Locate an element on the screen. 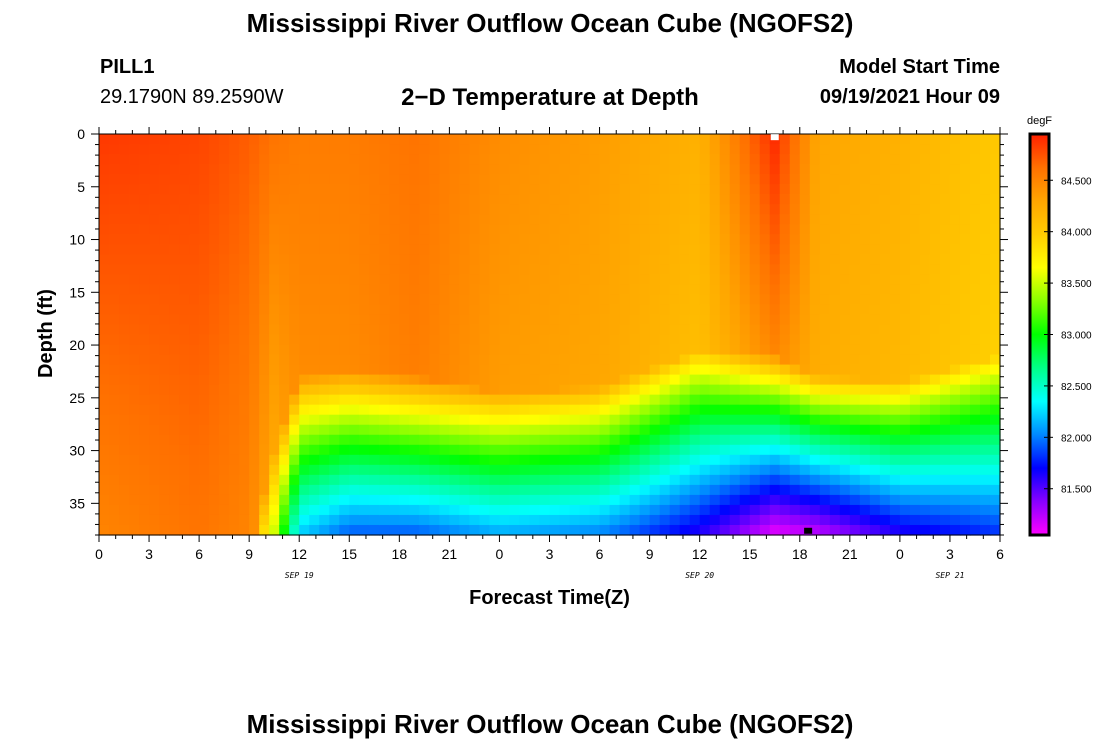  colorbar-tick-label: 82.500 is located at coordinates (1076, 387).